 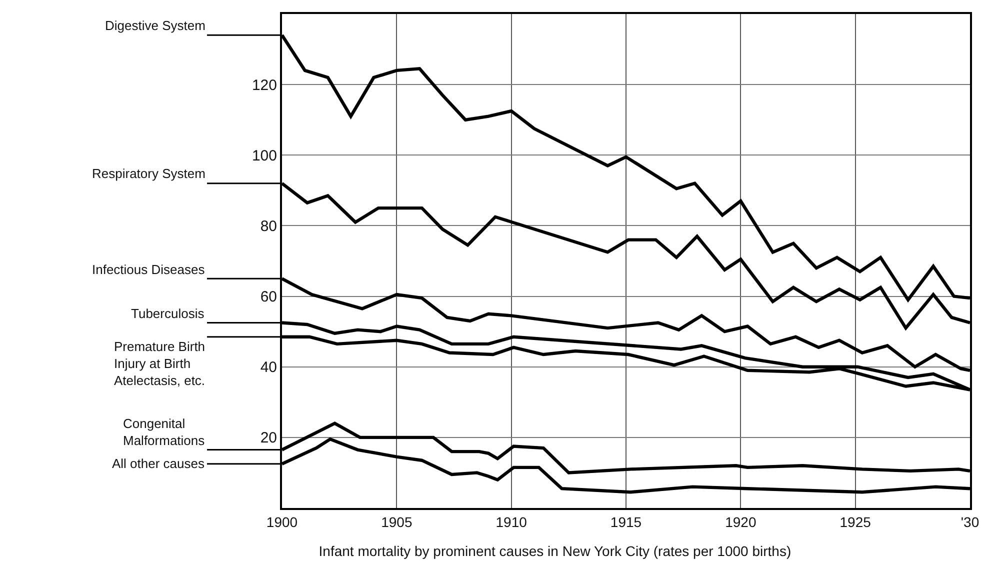 I want to click on y-tick-label: 80, so click(x=268, y=226).